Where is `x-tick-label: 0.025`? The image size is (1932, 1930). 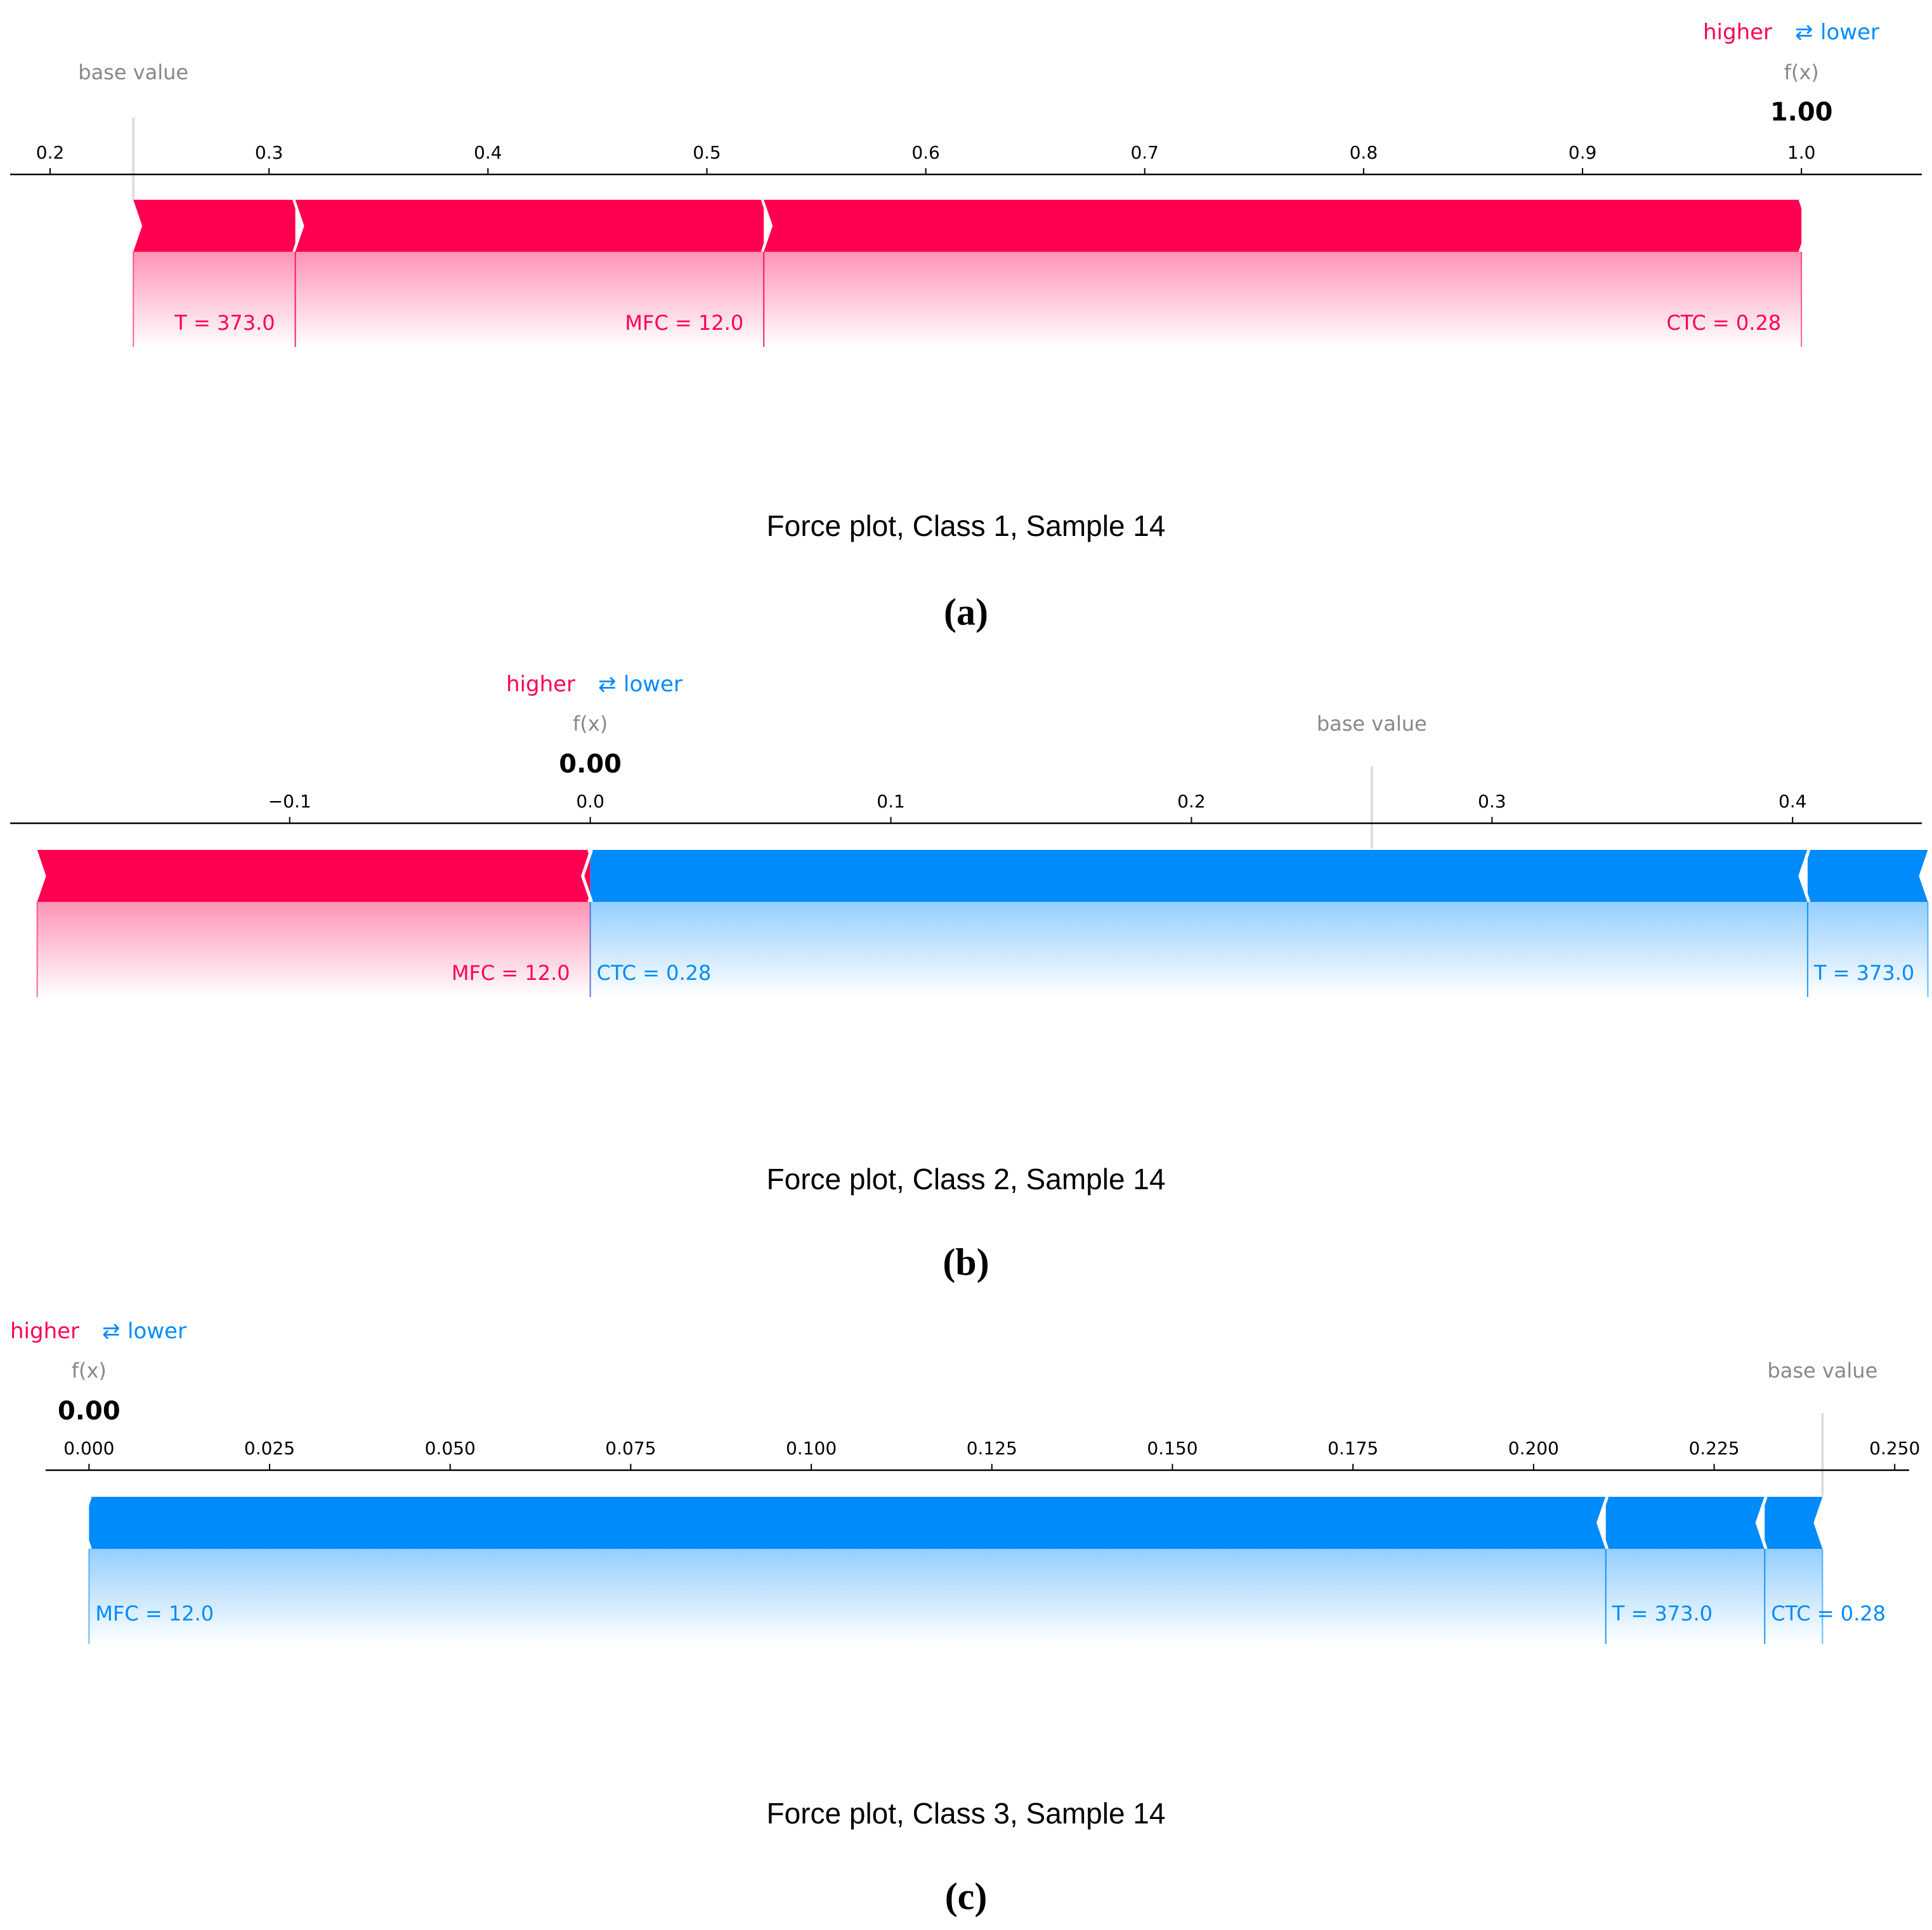 x-tick-label: 0.025 is located at coordinates (269, 1448).